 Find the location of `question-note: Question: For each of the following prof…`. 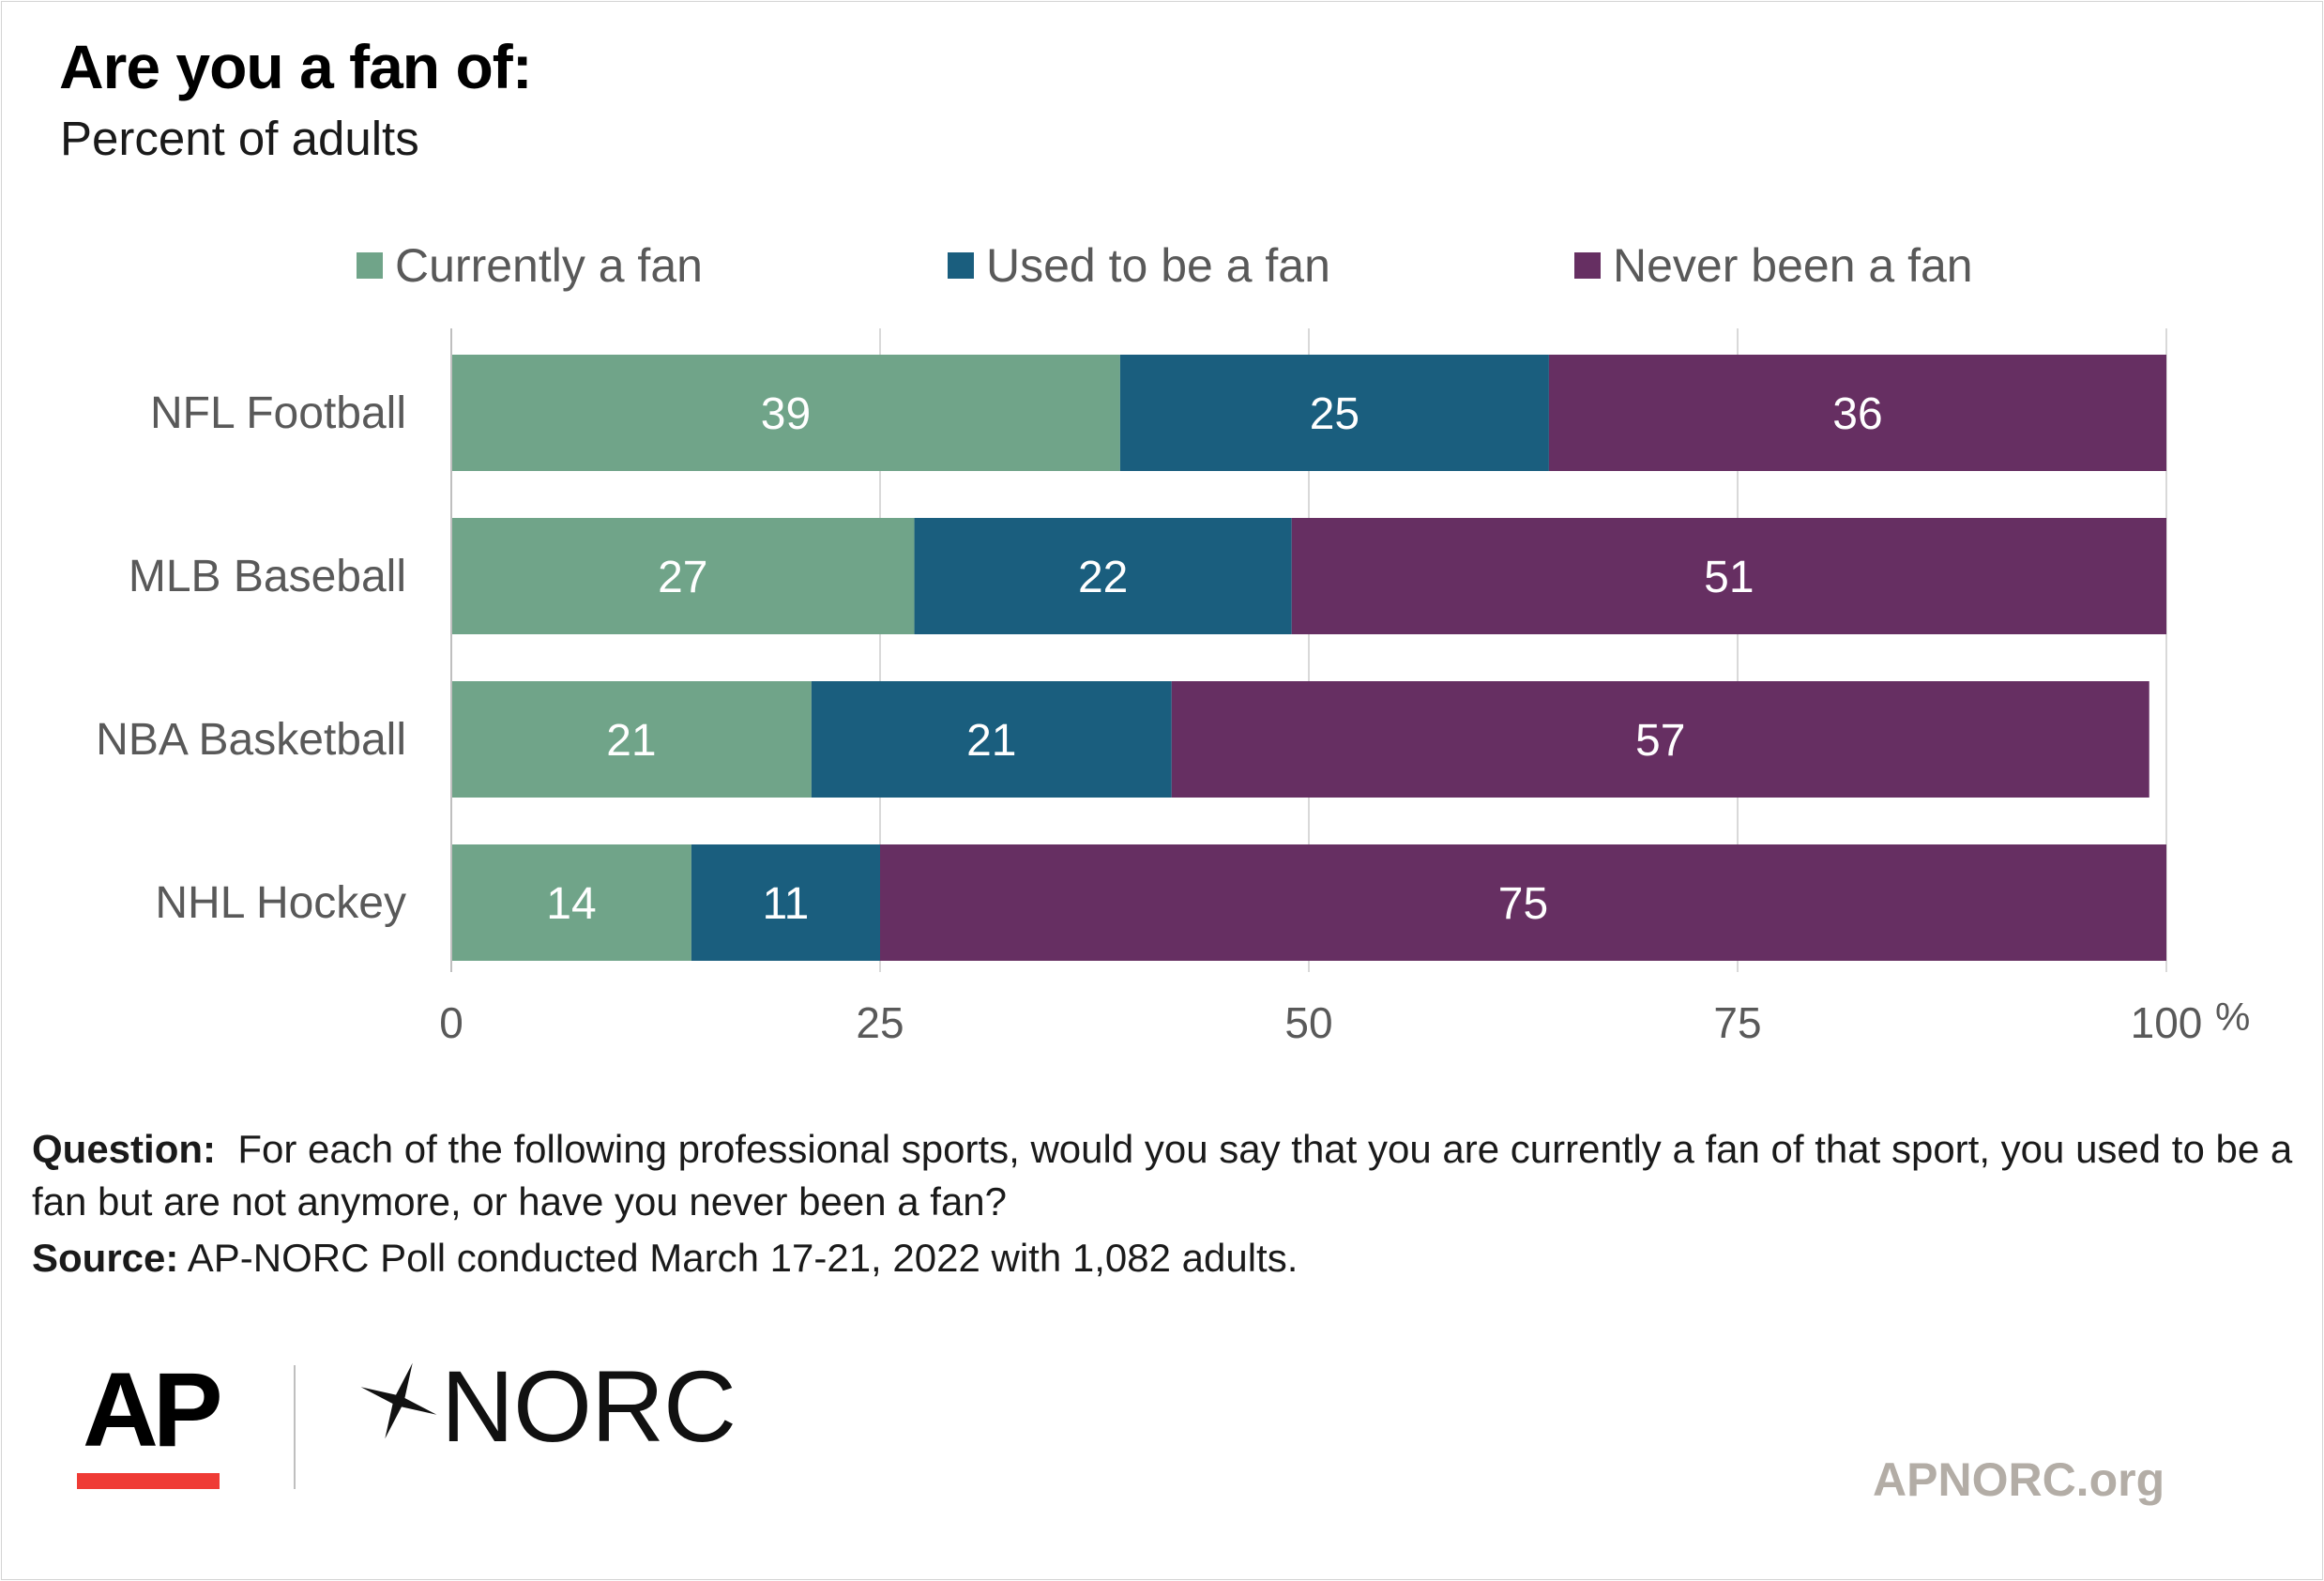

question-note: Question: For each of the following prof… is located at coordinates (1167, 1175).